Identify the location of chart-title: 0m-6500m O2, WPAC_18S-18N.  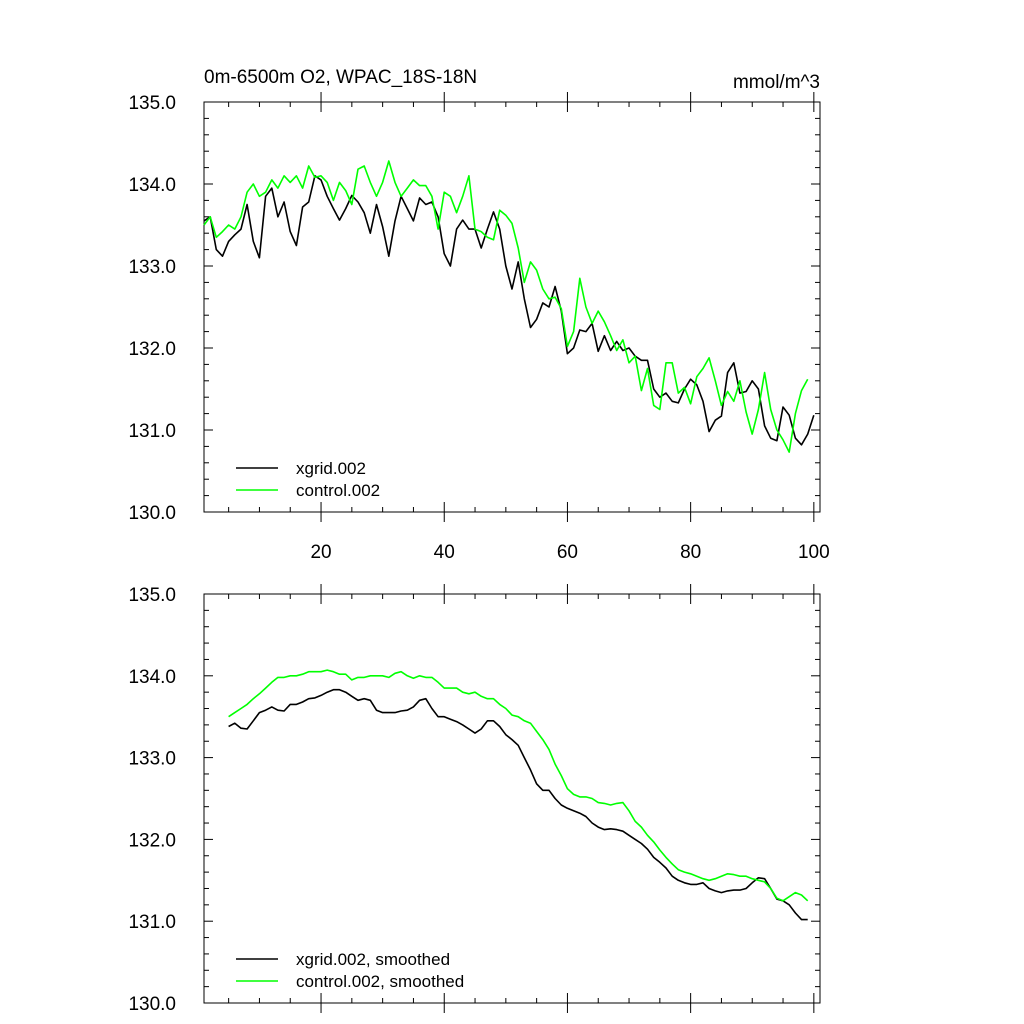
(340, 77).